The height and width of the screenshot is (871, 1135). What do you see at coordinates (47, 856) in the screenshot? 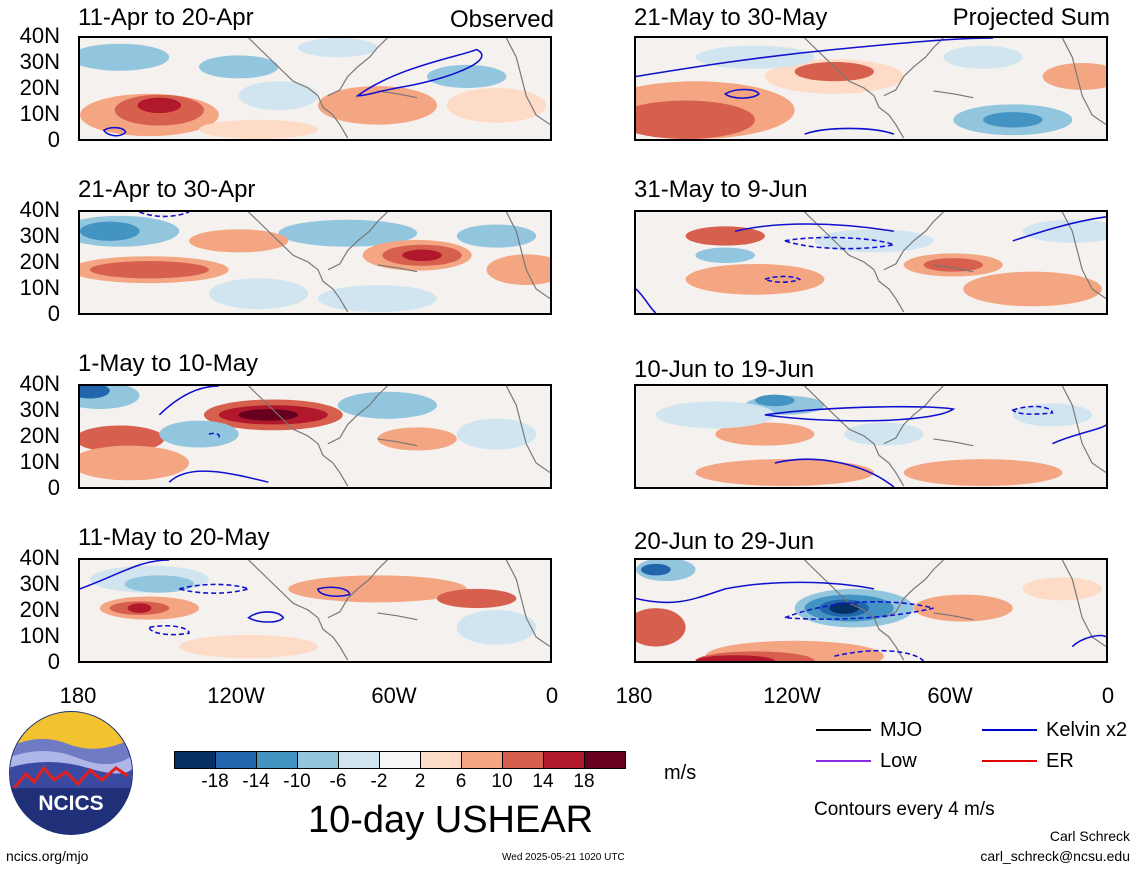
I see `footer-url: ncics.org/mjo` at bounding box center [47, 856].